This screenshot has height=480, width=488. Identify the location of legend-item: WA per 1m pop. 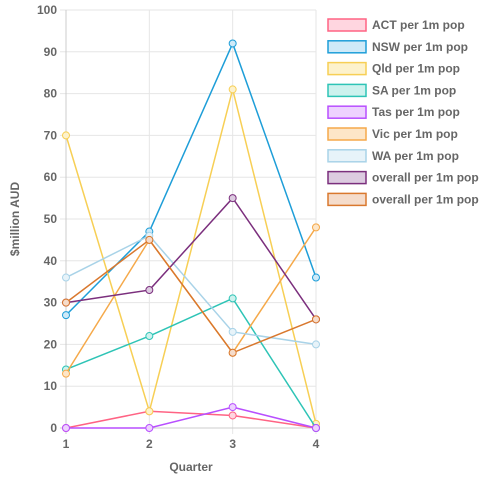
(393, 156).